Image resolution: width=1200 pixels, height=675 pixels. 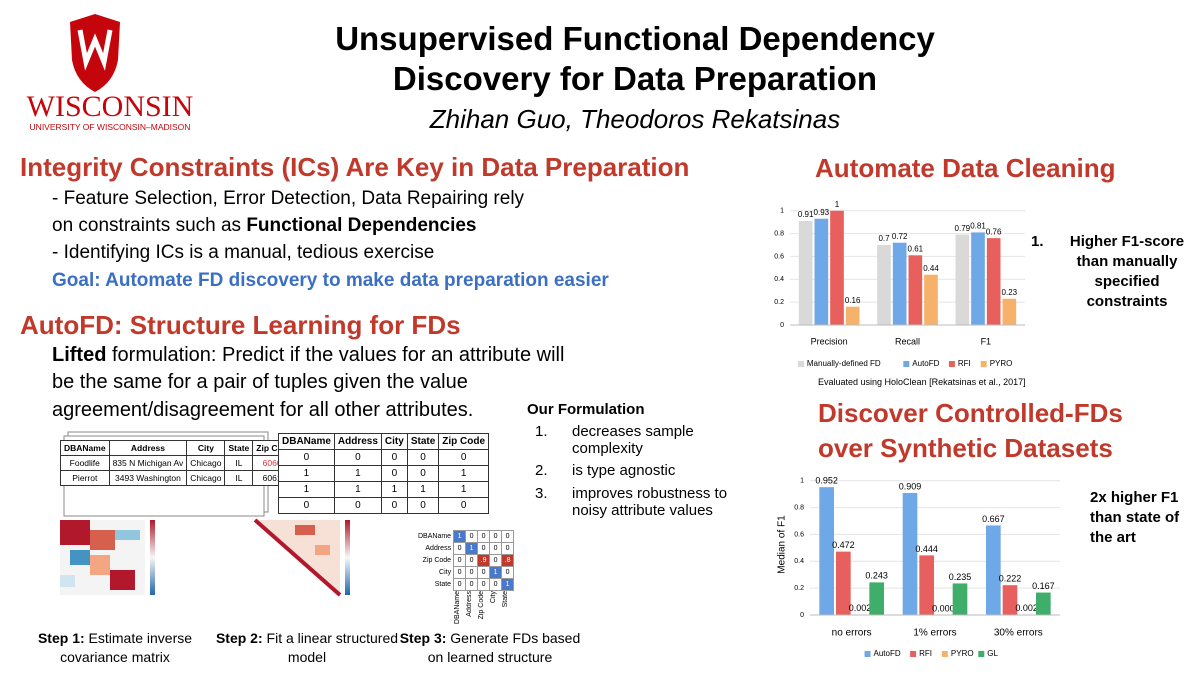 What do you see at coordinates (900, 236) in the screenshot?
I see `value-label: 0.72` at bounding box center [900, 236].